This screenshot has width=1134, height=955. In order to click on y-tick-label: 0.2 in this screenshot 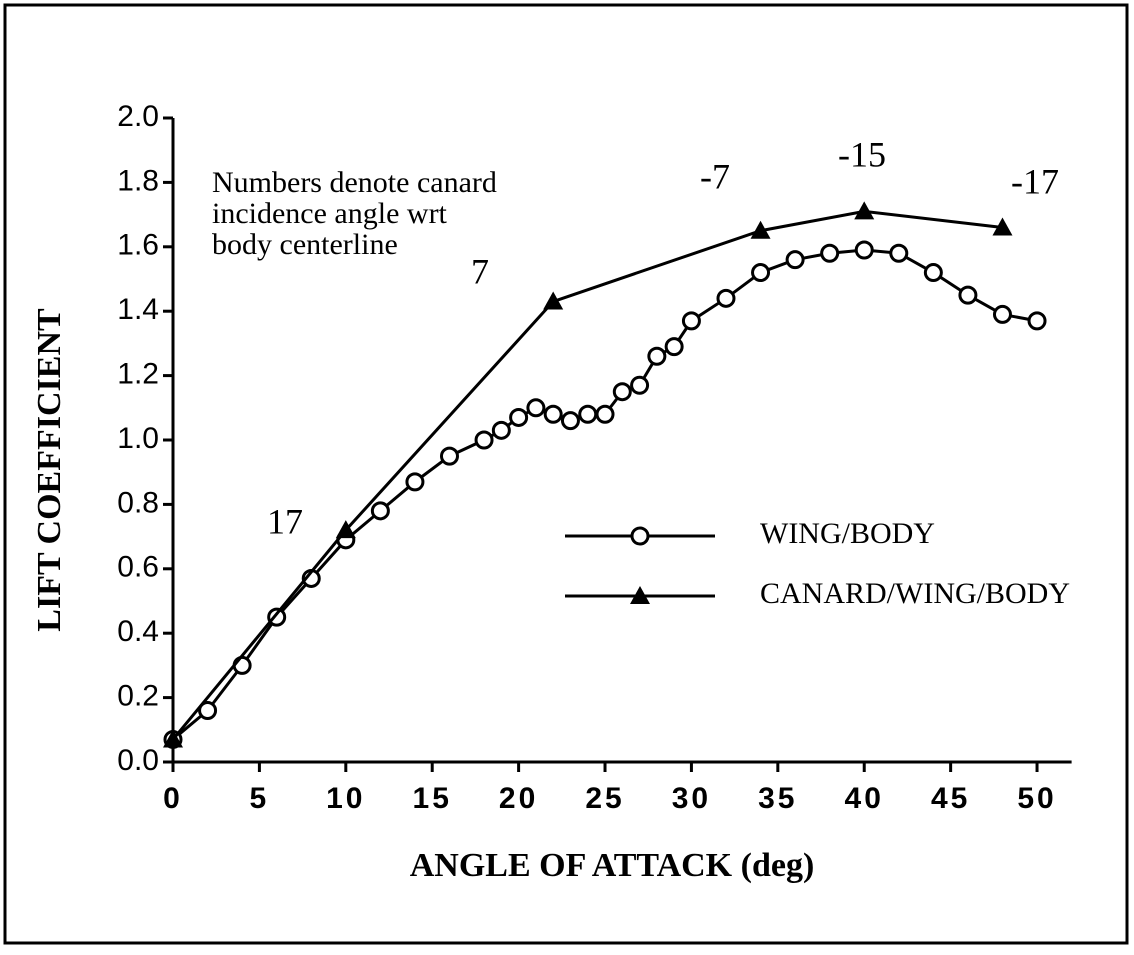, I will do `click(138, 696)`.